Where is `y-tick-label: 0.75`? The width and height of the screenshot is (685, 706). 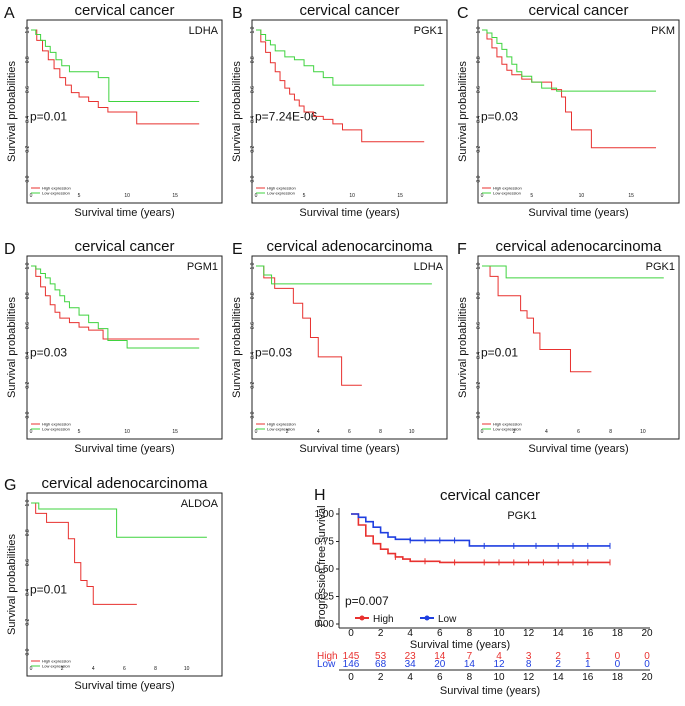
y-tick-label: 0.75 is located at coordinates (325, 542).